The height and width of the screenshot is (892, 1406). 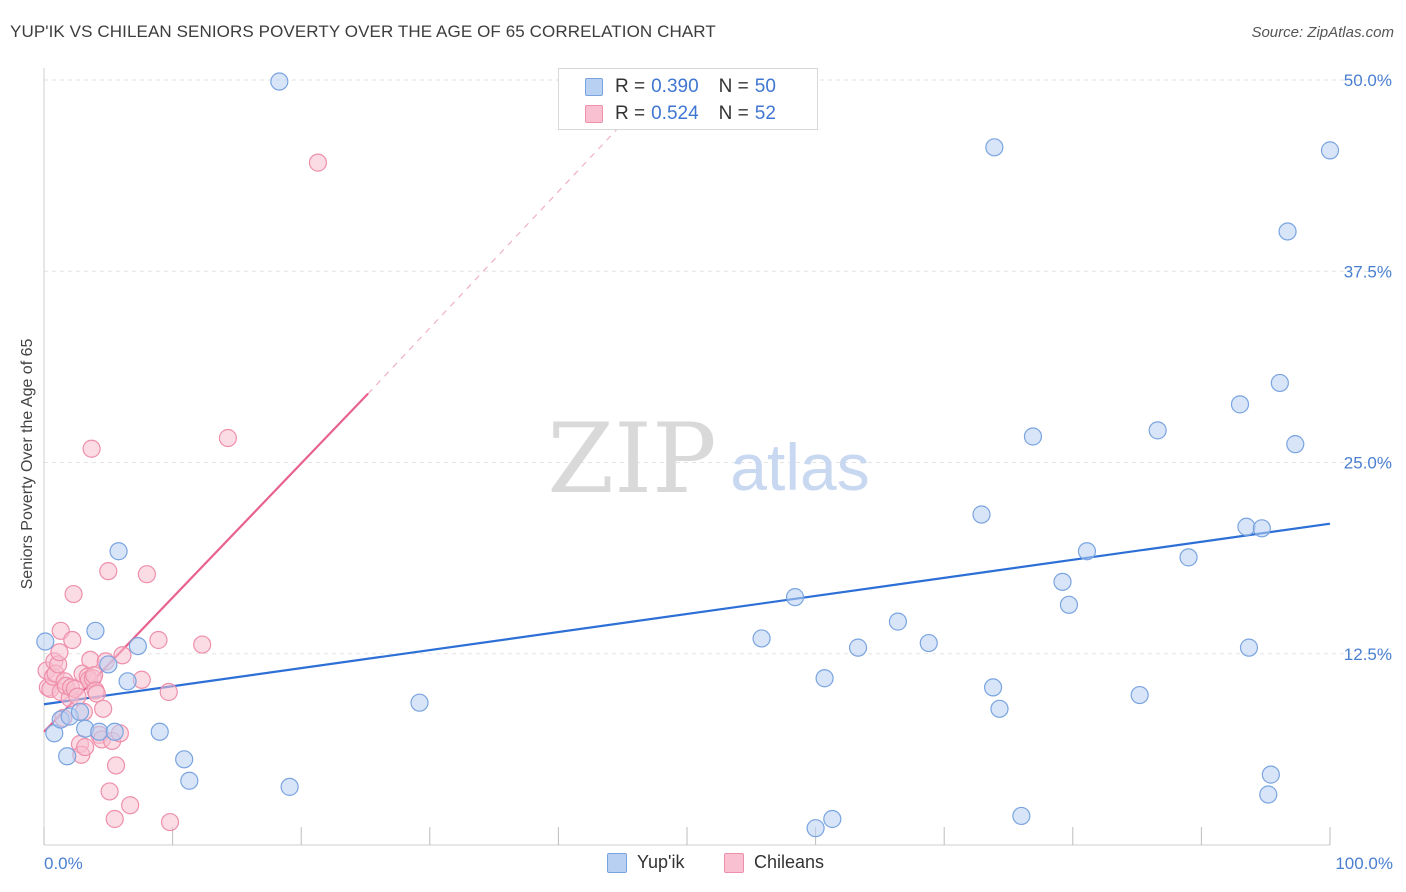 What do you see at coordinates (63, 863) in the screenshot?
I see `x-tick-label: 0.0%` at bounding box center [63, 863].